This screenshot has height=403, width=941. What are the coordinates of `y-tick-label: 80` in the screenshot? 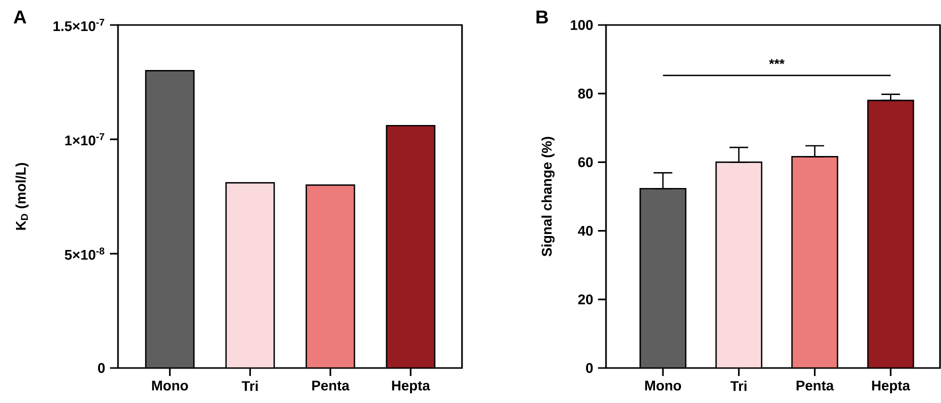 It's located at (585, 93).